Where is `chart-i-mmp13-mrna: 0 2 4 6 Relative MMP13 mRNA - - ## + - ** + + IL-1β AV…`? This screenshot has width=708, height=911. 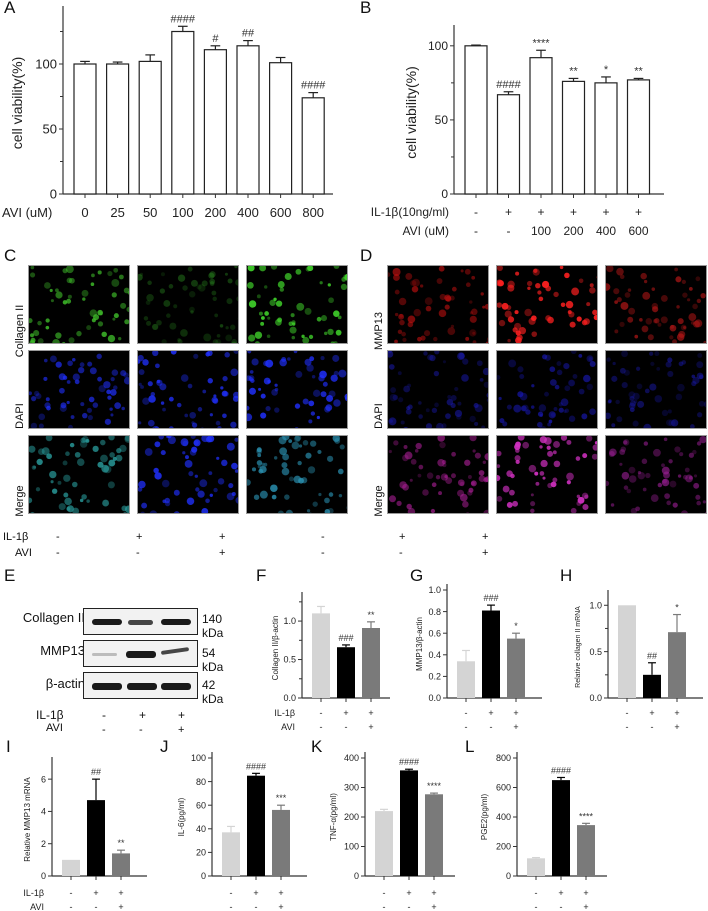
chart-i-mmp13-mrna: 0 2 4 6 Relative MMP13 mRNA - - ## + - ** + + IL-1β AV… is located at coordinates (85, 834).